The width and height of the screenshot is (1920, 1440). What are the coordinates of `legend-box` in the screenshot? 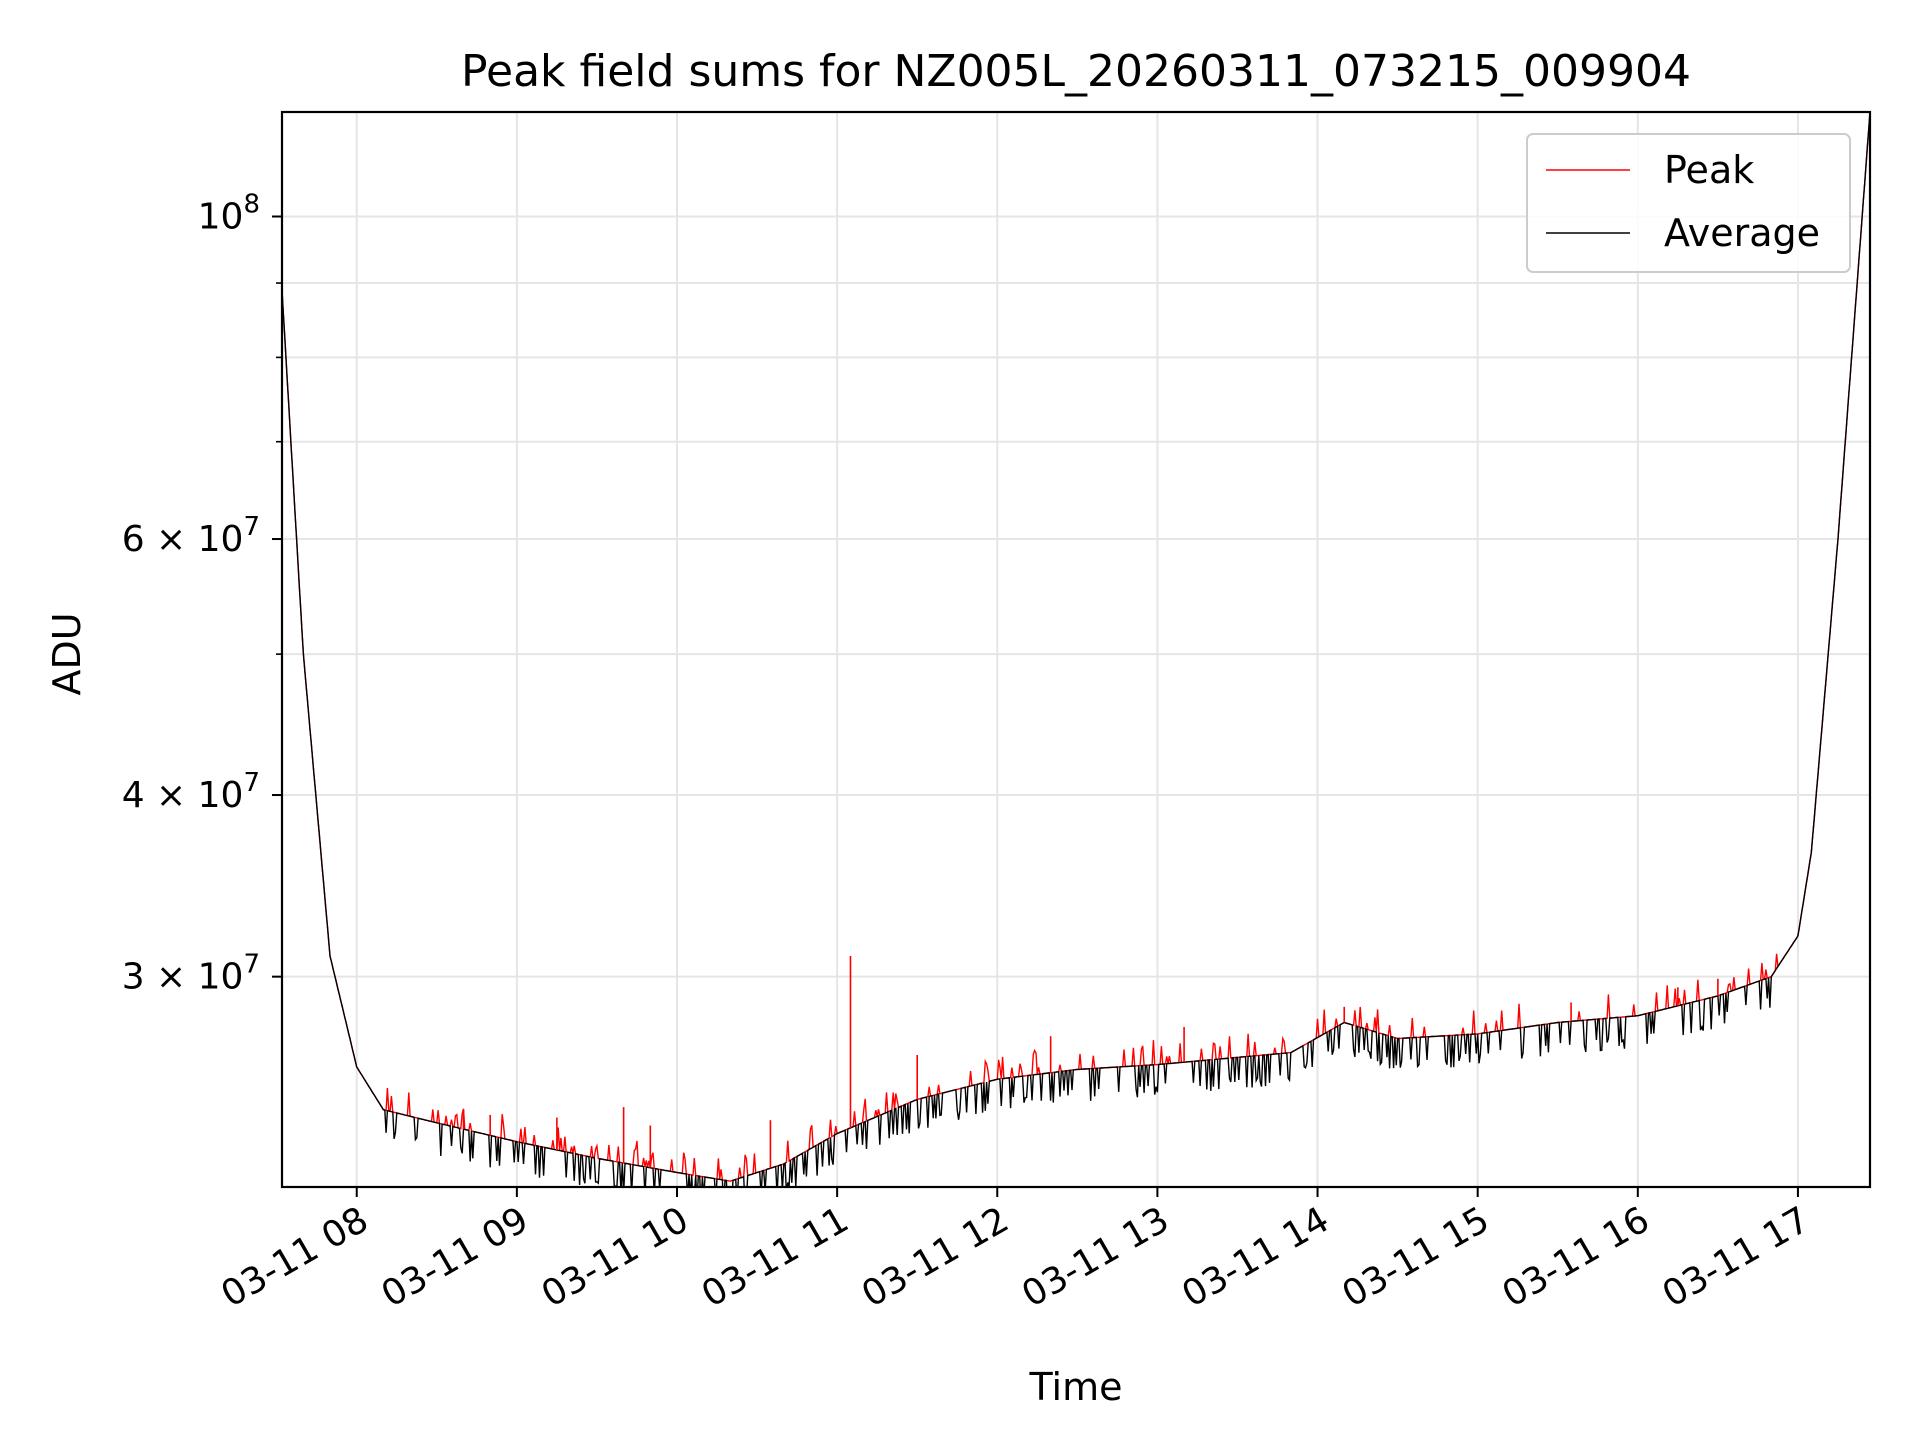 It's located at (1688, 203).